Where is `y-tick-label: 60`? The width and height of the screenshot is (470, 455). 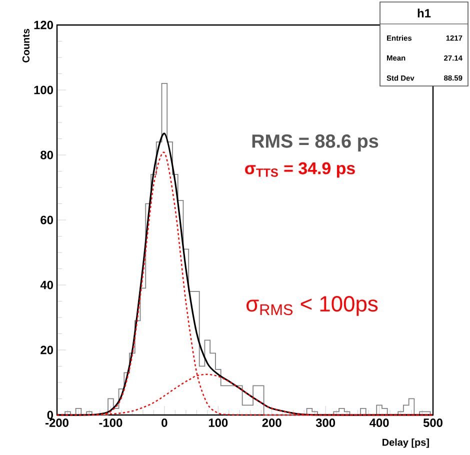
y-tick-label: 60 is located at coordinates (46, 220).